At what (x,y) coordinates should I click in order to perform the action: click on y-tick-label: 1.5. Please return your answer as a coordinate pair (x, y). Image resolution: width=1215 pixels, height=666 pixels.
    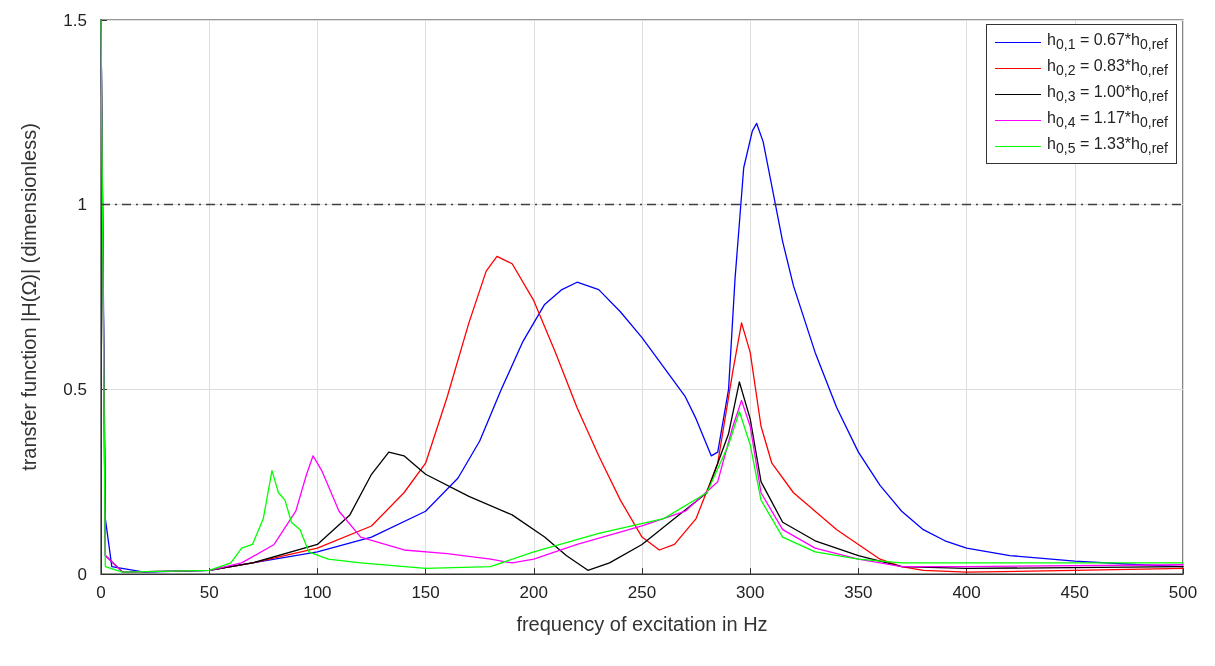
    Looking at the image, I should click on (75, 20).